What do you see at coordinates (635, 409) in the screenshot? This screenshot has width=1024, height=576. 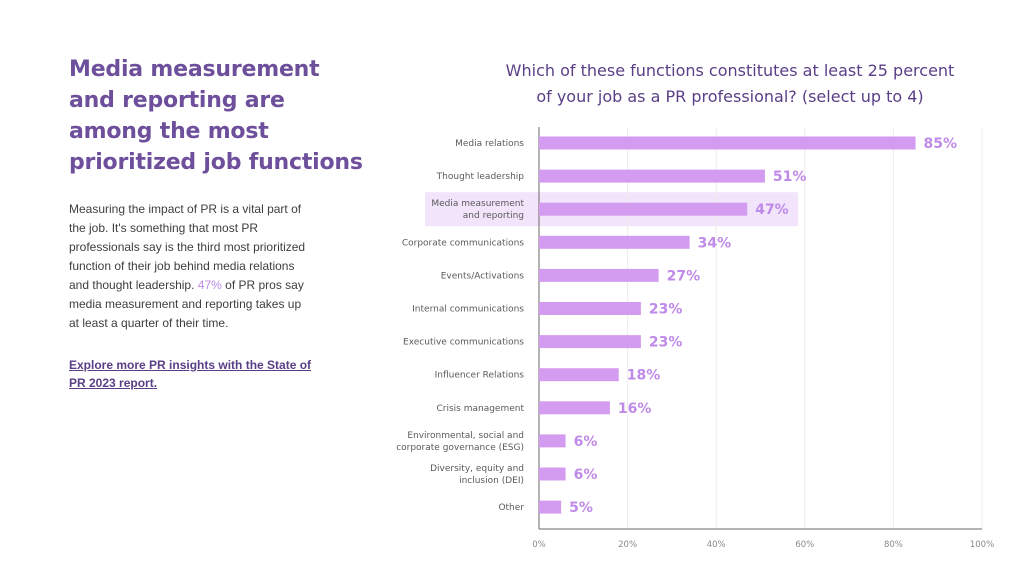 I see `bar-value-label: 16%` at bounding box center [635, 409].